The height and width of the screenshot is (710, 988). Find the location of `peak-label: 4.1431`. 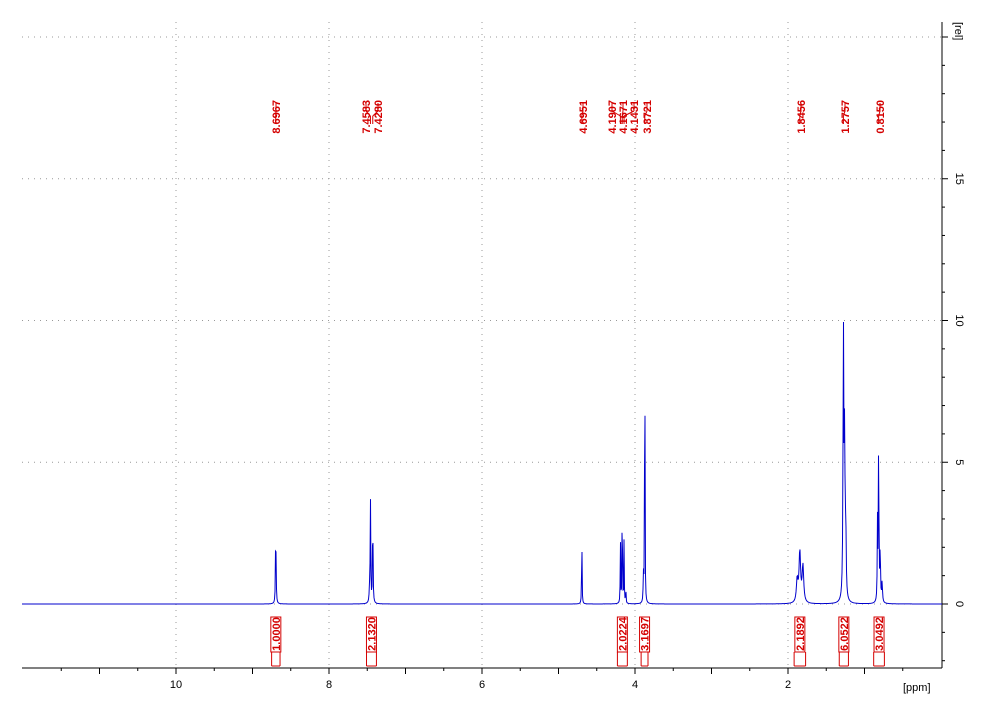

peak-label: 4.1431 is located at coordinates (632, 117).